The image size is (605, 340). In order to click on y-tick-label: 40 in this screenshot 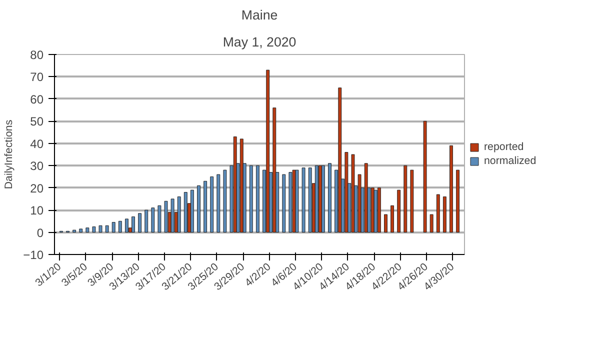, I will do `click(37, 143)`.